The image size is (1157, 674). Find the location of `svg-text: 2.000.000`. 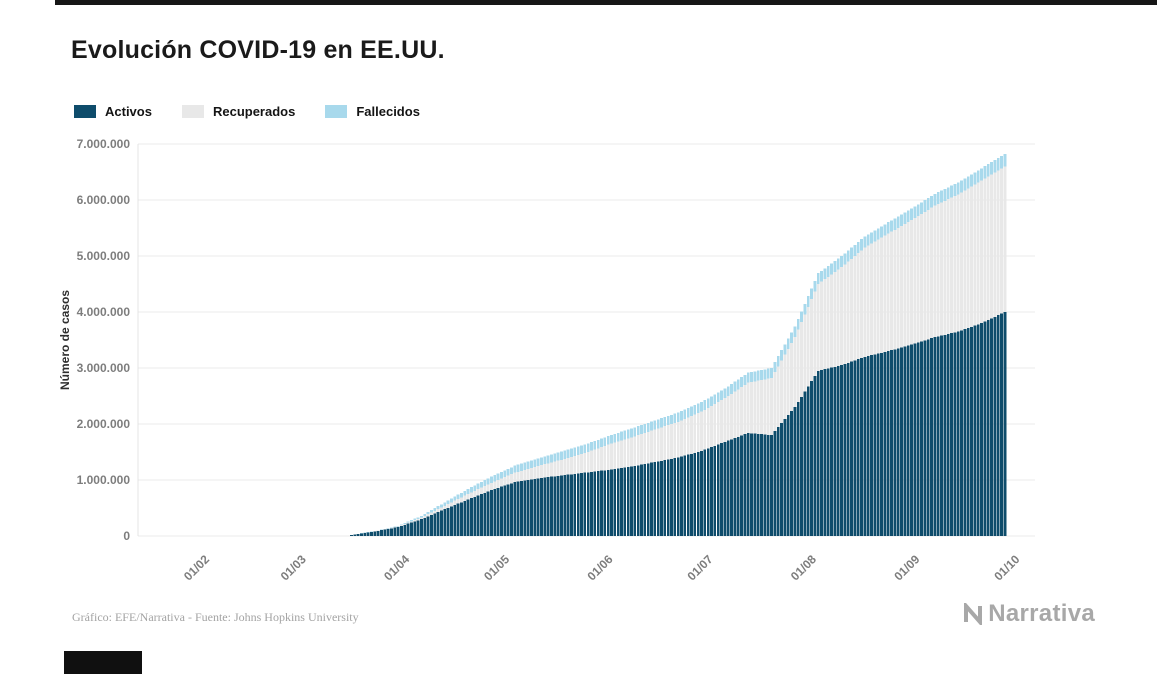

svg-text: 2.000.000 is located at coordinates (104, 424).